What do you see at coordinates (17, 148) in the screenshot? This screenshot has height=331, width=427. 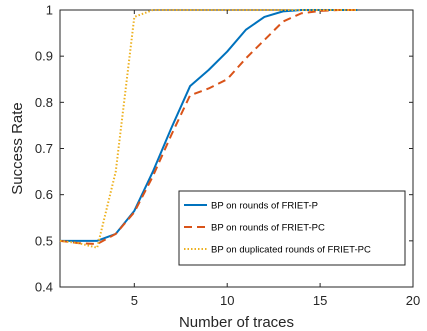 I see `y-axis-label: Success Rate` at bounding box center [17, 148].